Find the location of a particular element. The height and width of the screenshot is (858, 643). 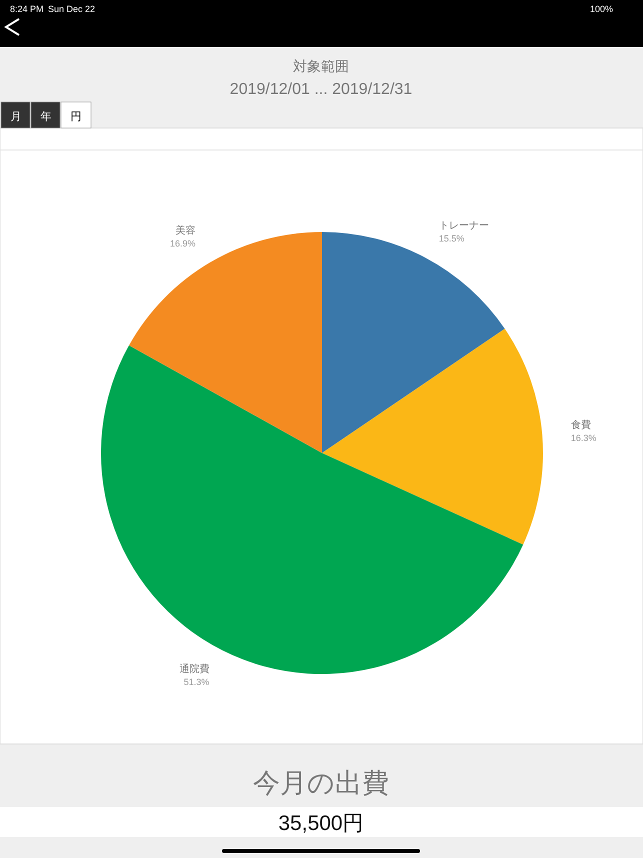

text: 今月の出費 is located at coordinates (321, 783).